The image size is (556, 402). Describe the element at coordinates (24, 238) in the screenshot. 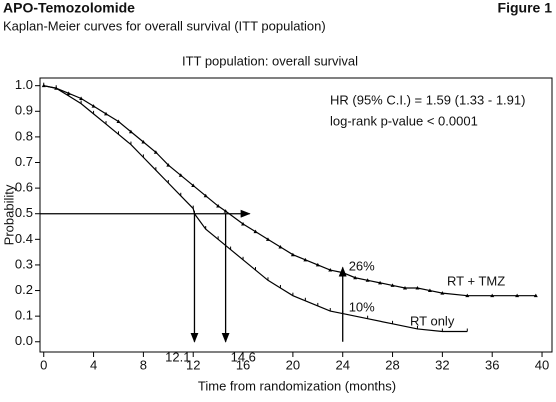

I see `y-tick-label: 0.4` at that location.